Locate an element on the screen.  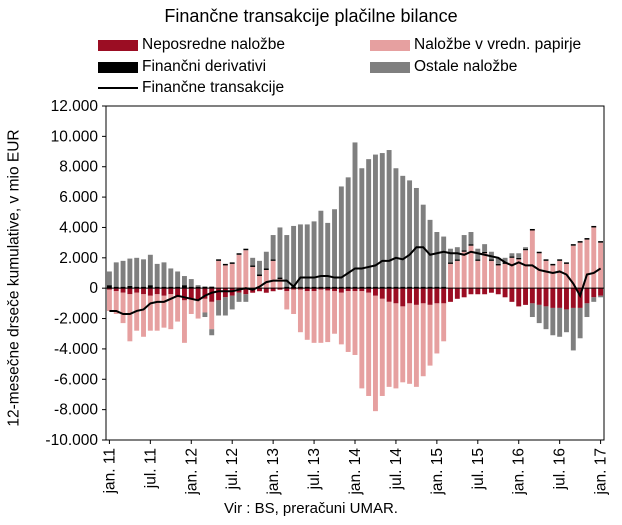
x-tick-label: jul. 16 is located at coordinates (560, 469).